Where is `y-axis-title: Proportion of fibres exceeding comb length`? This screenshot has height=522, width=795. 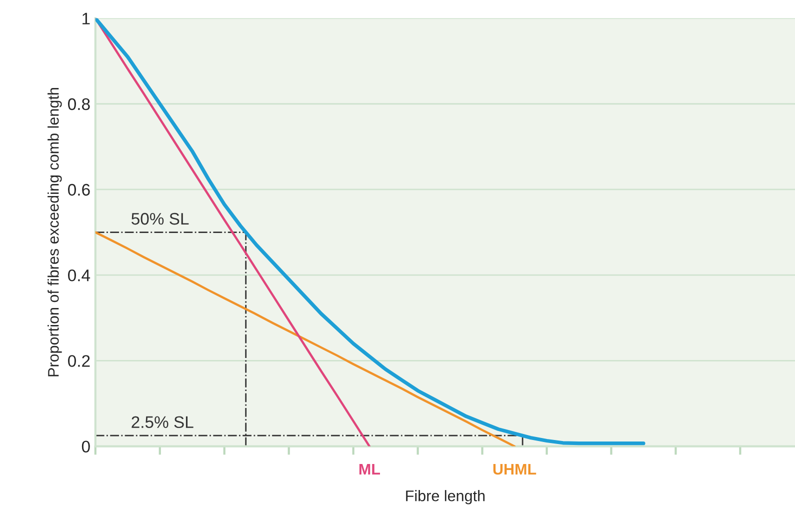
y-axis-title: Proportion of fibres exceeding comb length is located at coordinates (55, 232).